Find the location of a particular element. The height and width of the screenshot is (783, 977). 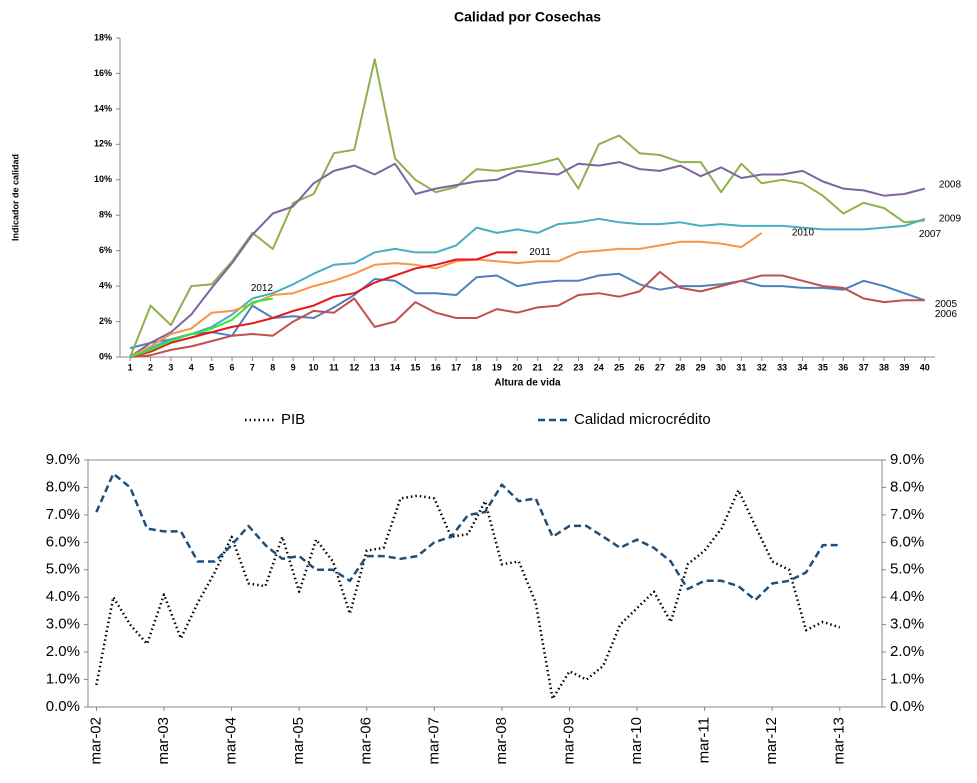

x-tick-label: 19 is located at coordinates (497, 367).